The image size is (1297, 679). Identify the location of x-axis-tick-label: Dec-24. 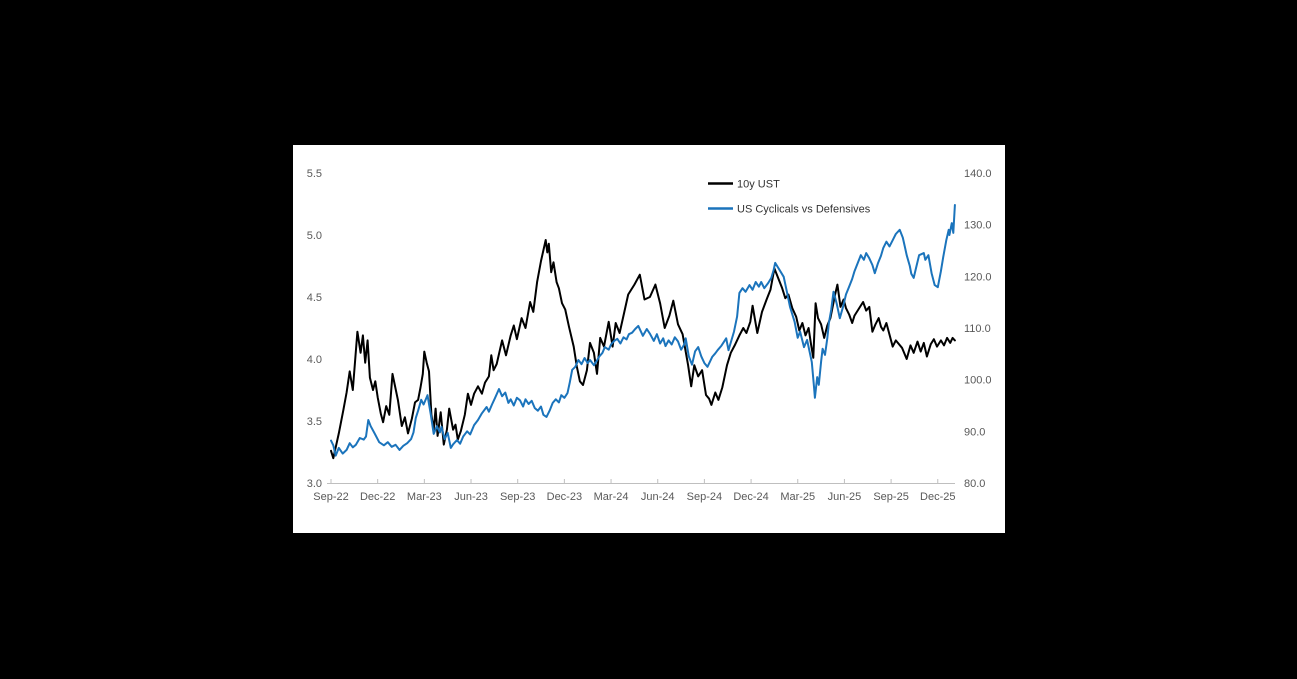
(750, 497).